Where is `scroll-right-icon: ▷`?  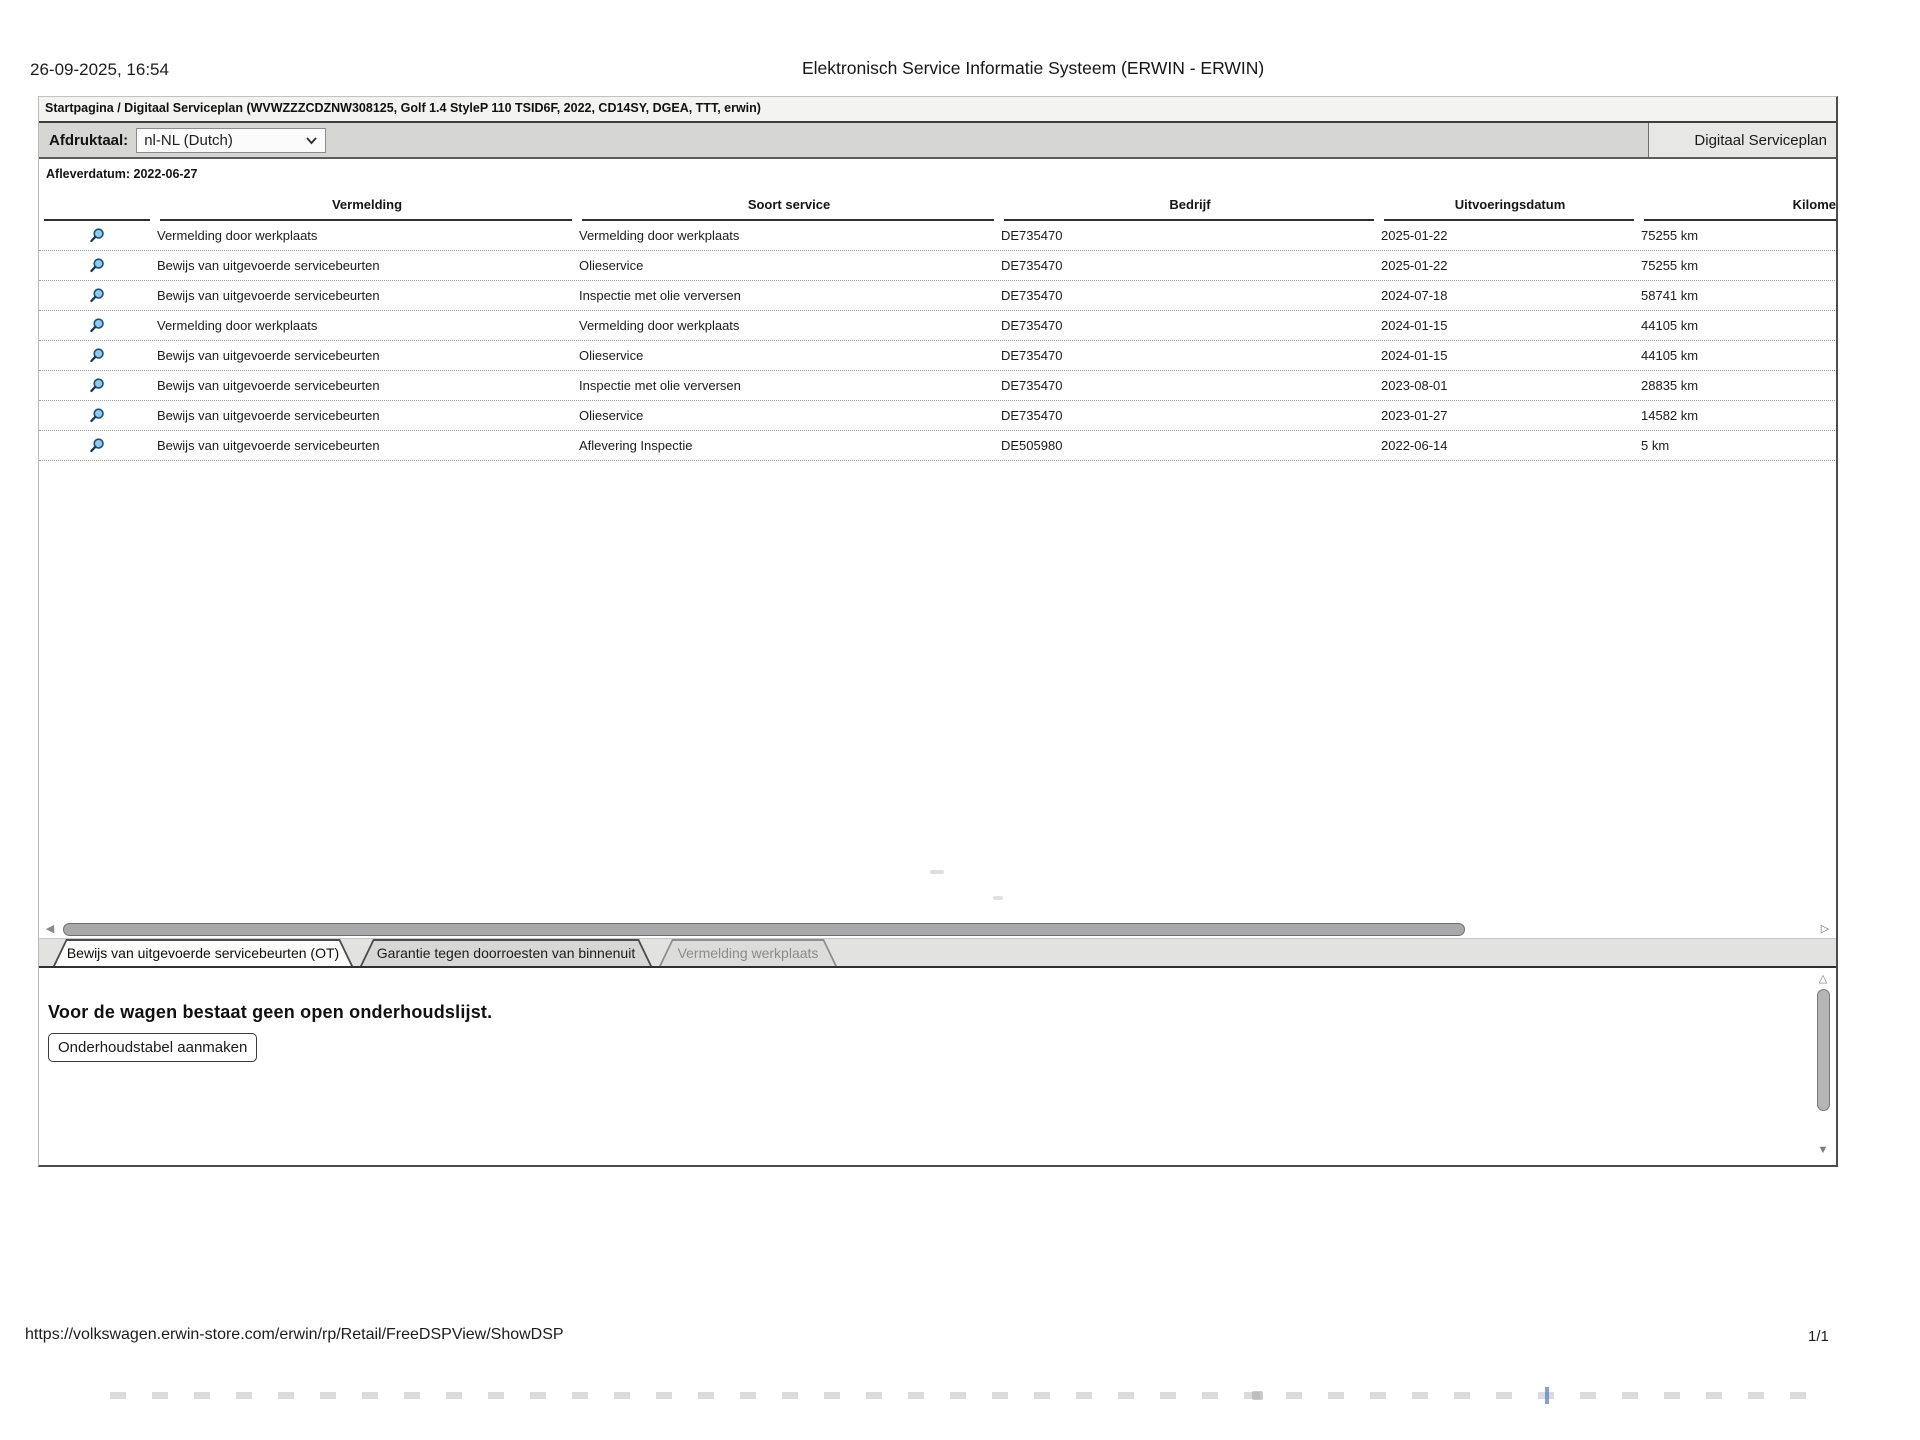
scroll-right-icon: ▷ is located at coordinates (1825, 929).